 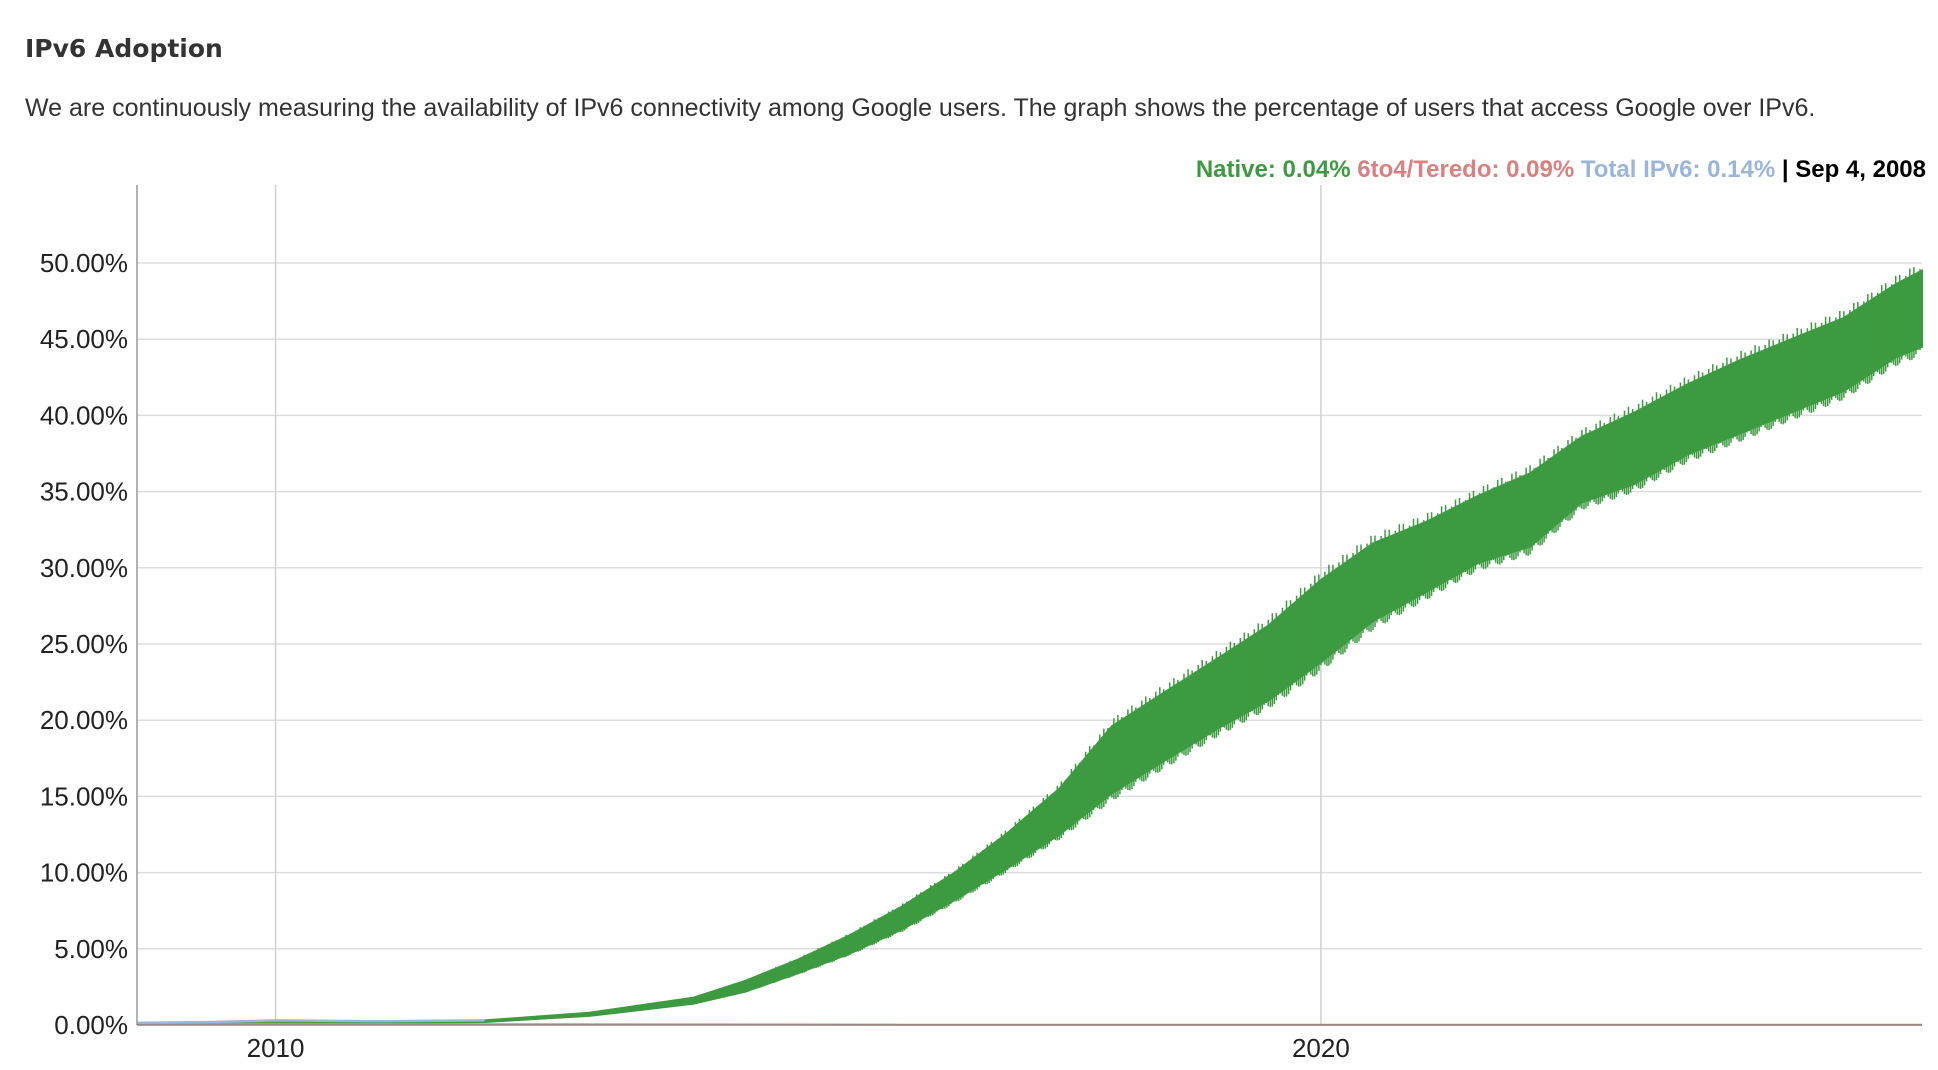 What do you see at coordinates (1678, 169) in the screenshot?
I see `legend-total: Total IPv6: 0.14%` at bounding box center [1678, 169].